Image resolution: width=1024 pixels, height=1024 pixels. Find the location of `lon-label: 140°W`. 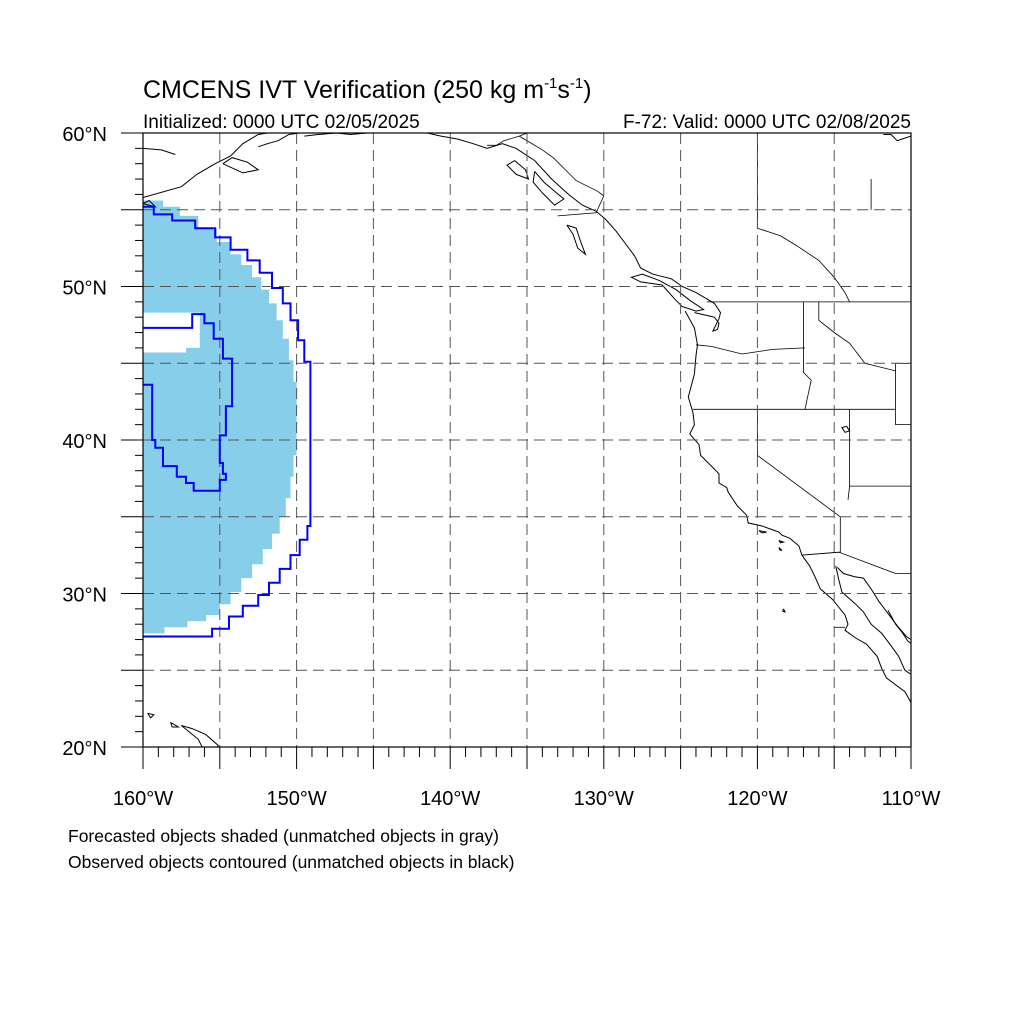

lon-label: 140°W is located at coordinates (450, 799).